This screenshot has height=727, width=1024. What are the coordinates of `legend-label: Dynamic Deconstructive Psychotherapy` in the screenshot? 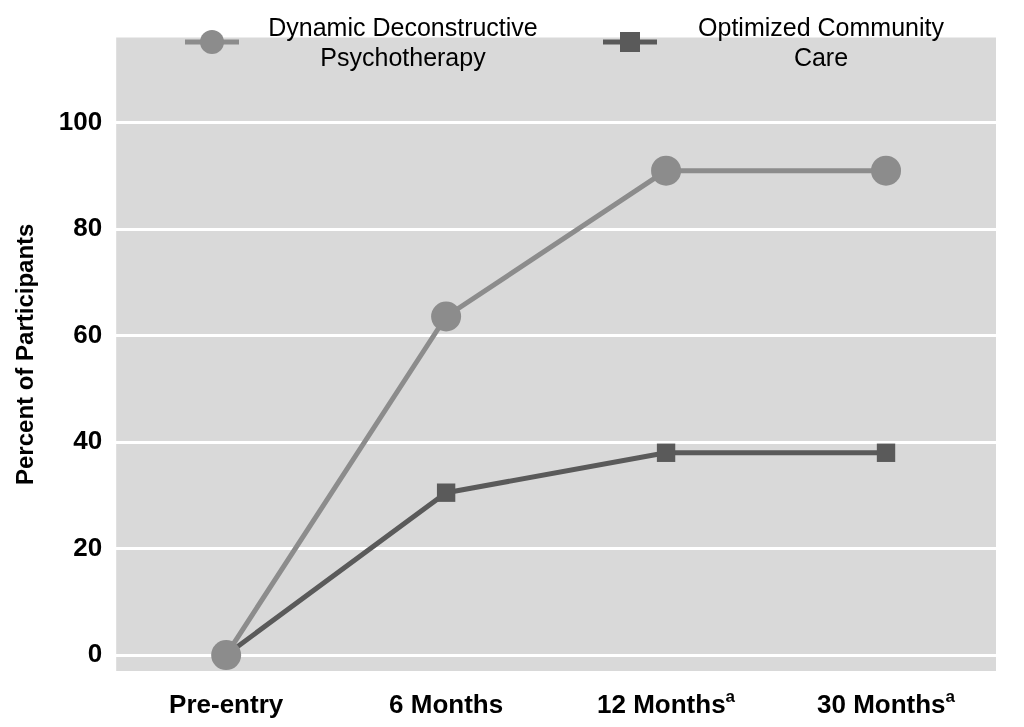 It's located at (403, 42).